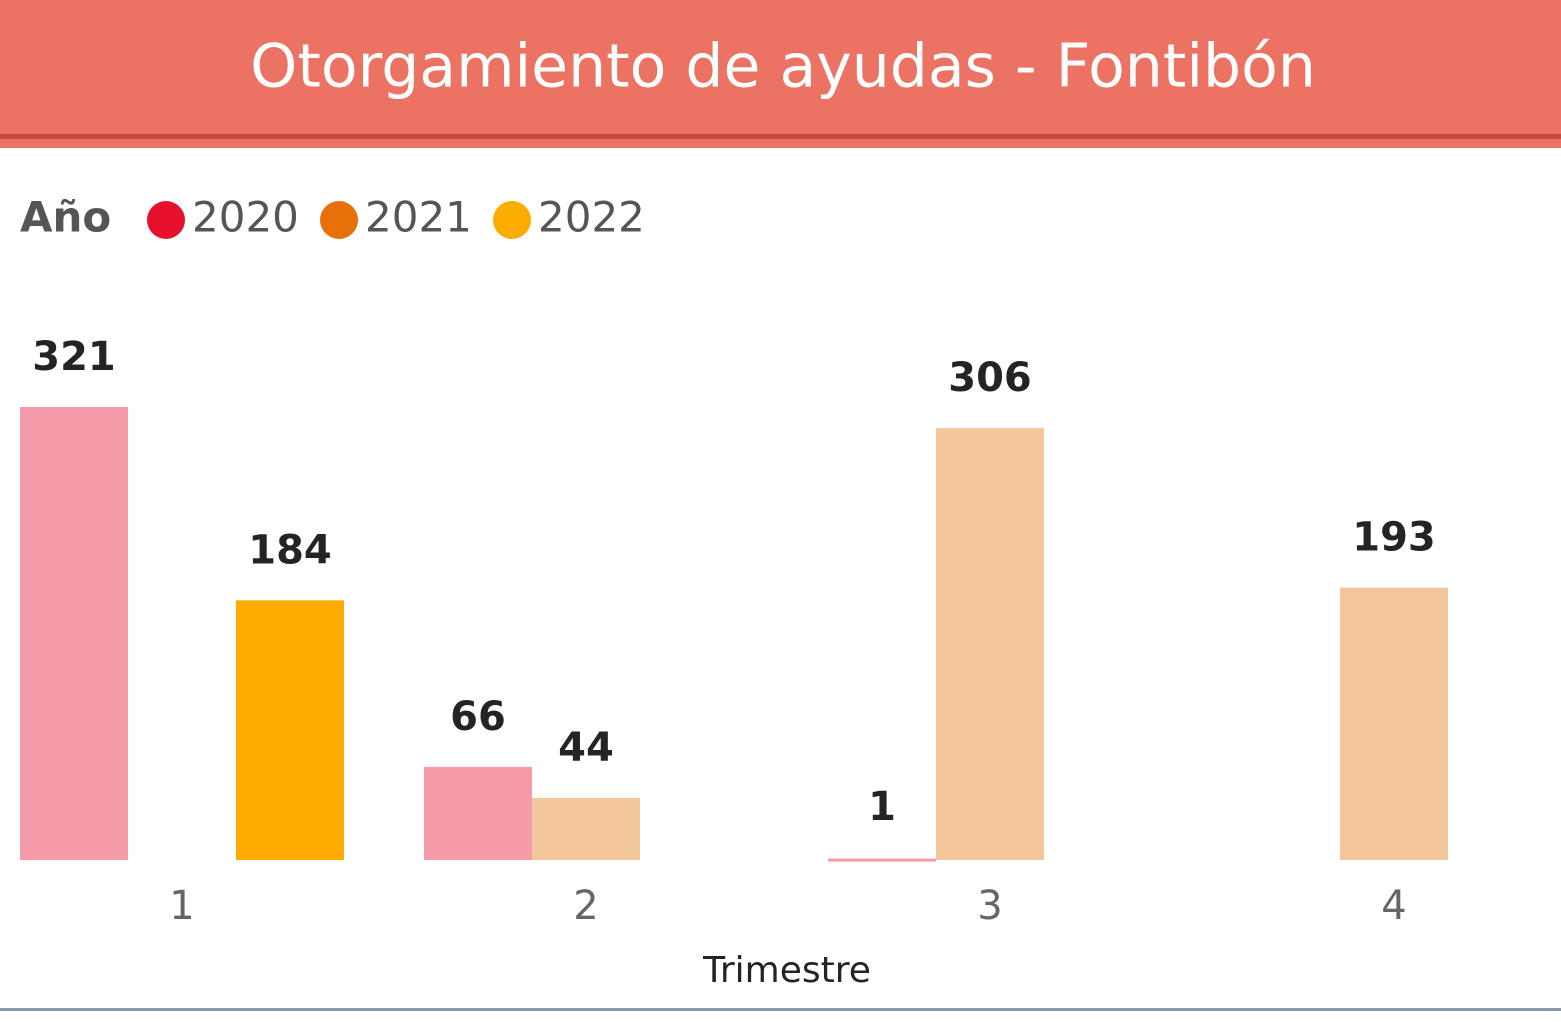  What do you see at coordinates (418, 217) in the screenshot?
I see `legend-label: 2021` at bounding box center [418, 217].